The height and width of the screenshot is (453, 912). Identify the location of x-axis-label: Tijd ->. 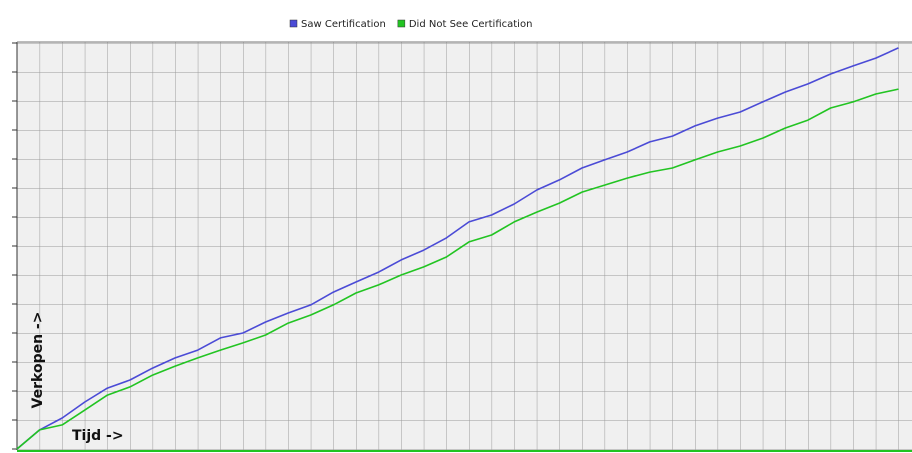
(98, 436).